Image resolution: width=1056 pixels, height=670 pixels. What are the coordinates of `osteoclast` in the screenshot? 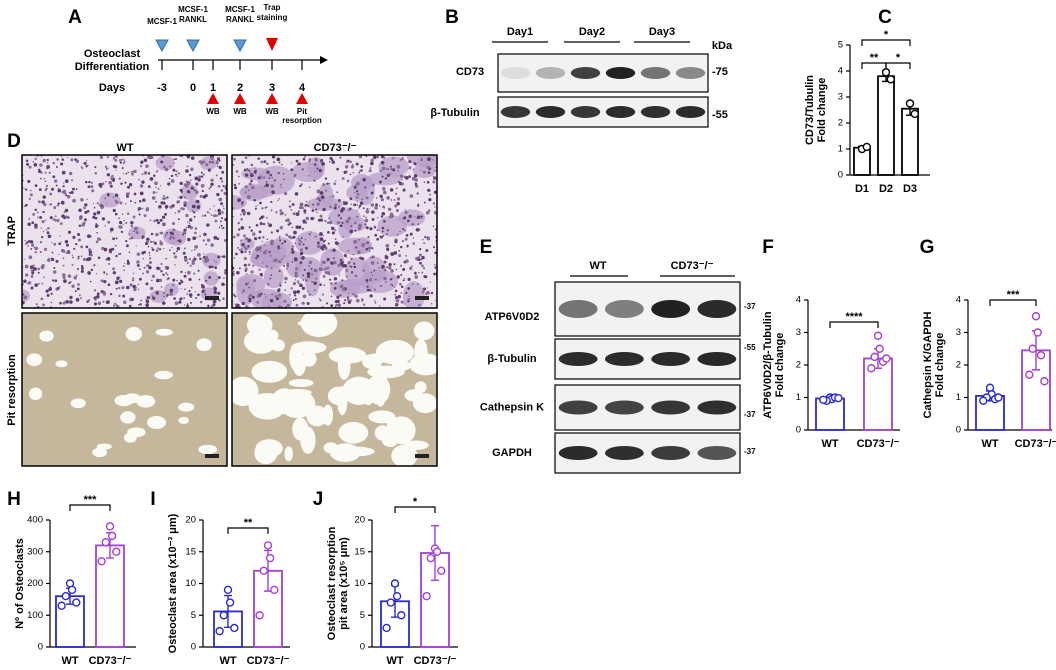 It's located at (239, 202).